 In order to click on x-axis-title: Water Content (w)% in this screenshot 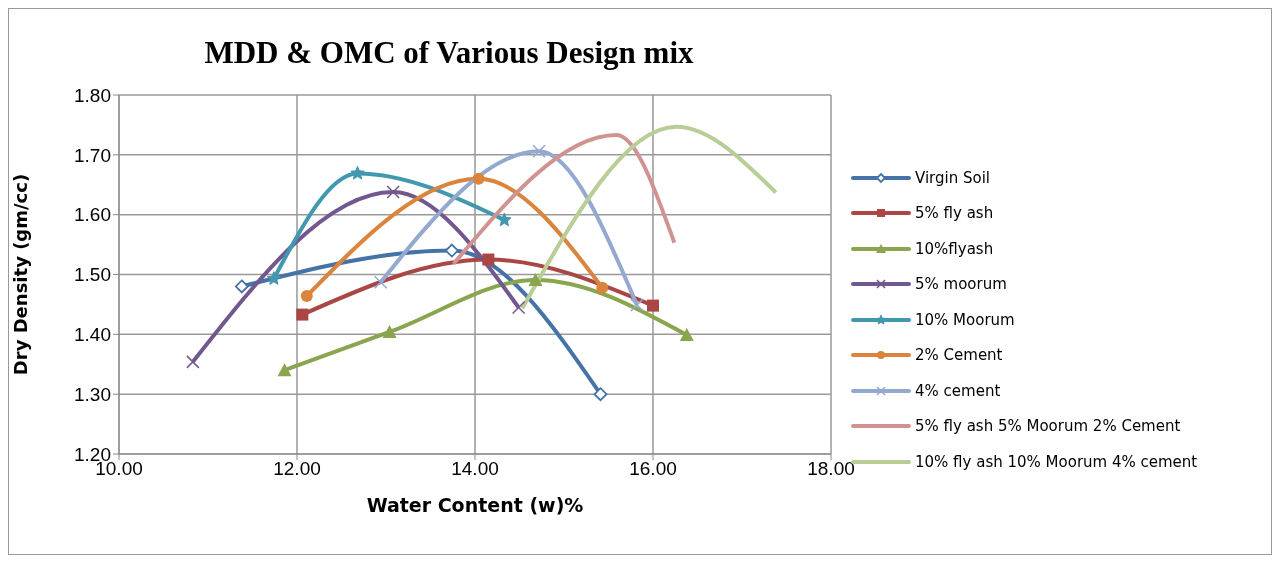, I will do `click(475, 505)`.